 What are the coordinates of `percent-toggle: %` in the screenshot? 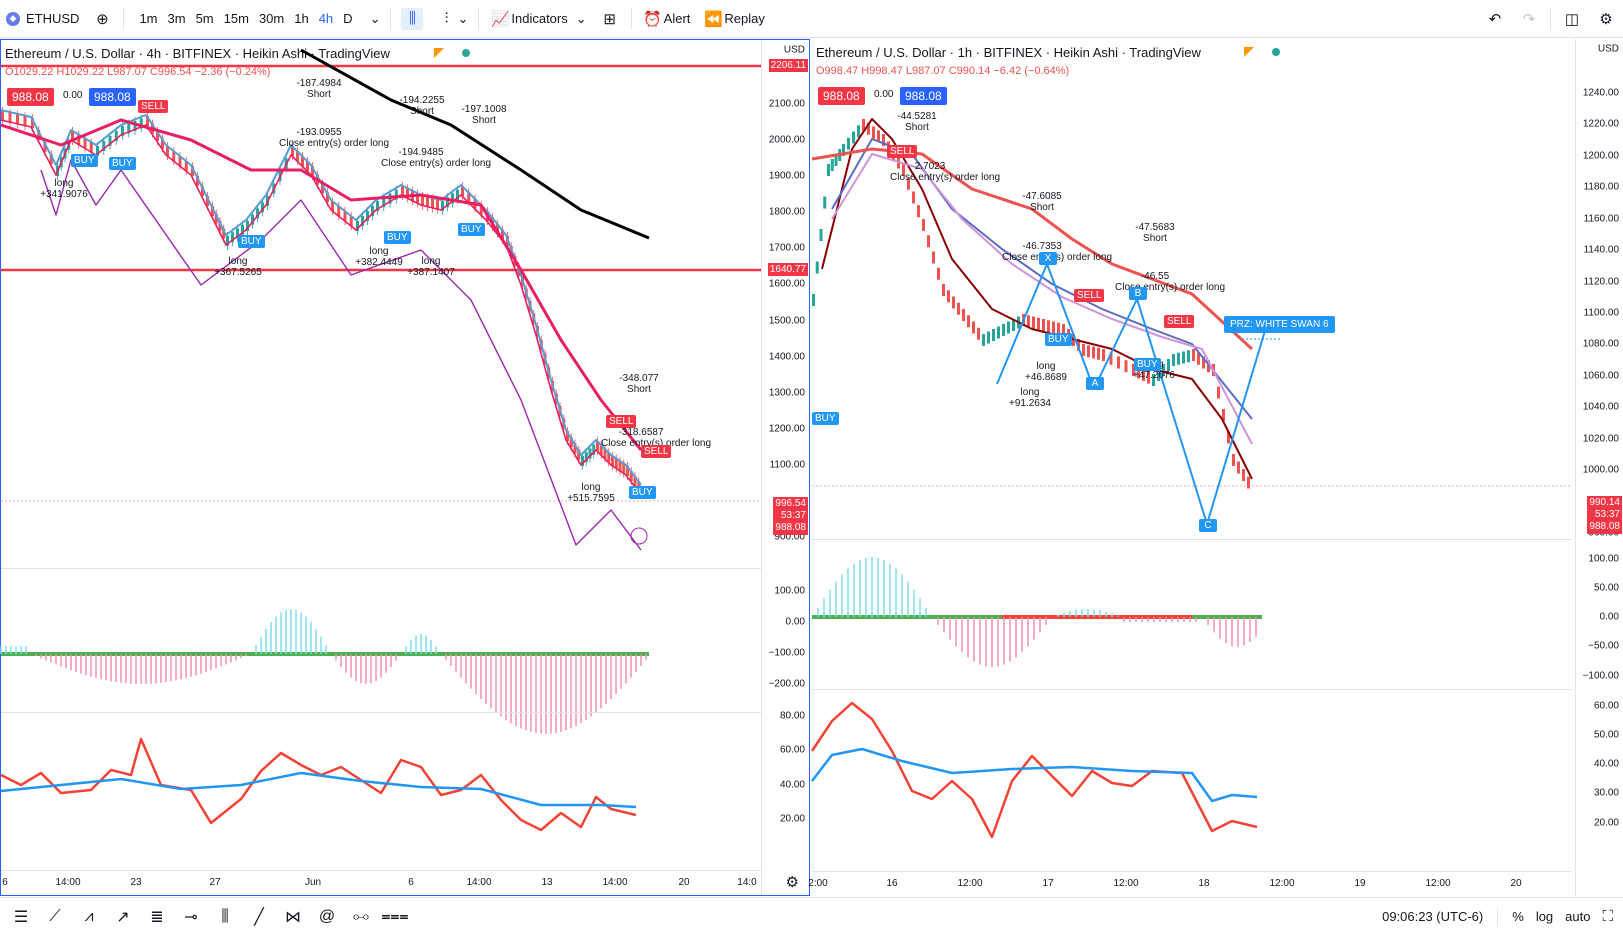 It's located at (1518, 916).